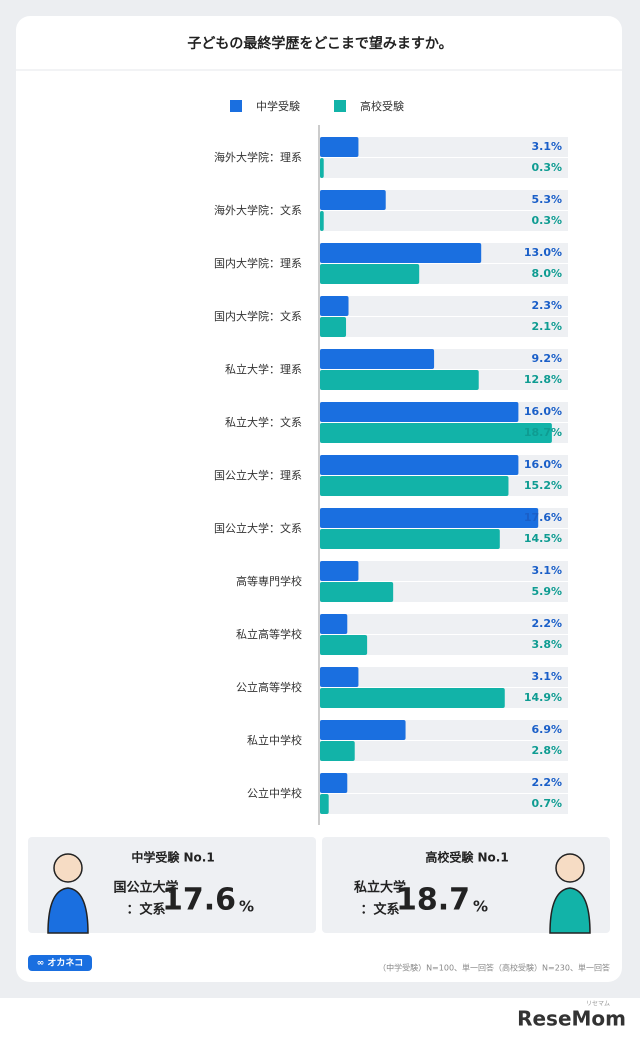 This screenshot has width=640, height=1044. I want to click on value-label: 9.2%, so click(546, 358).